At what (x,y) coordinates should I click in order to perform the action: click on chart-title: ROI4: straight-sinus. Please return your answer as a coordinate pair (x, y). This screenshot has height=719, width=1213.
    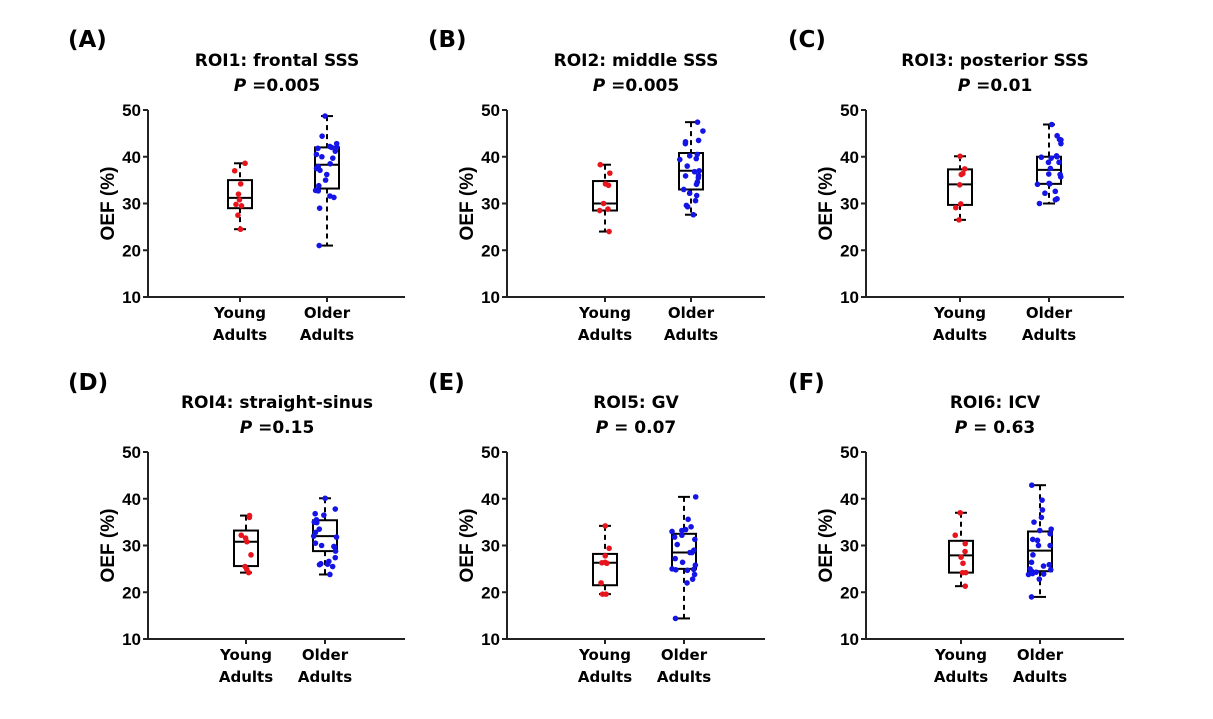
    Looking at the image, I should click on (277, 403).